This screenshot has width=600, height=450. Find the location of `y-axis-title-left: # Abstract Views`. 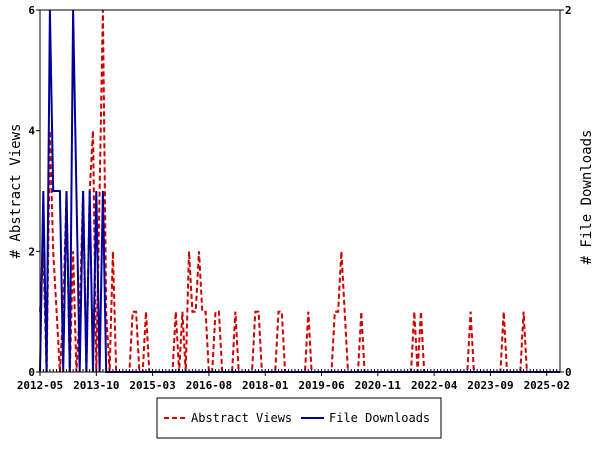

y-axis-title-left: # Abstract Views is located at coordinates (16, 191).